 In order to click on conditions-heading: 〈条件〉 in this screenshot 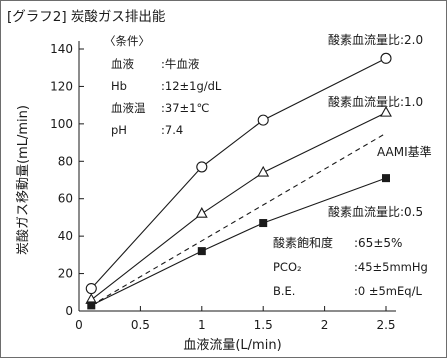, I will do `click(127, 41)`.